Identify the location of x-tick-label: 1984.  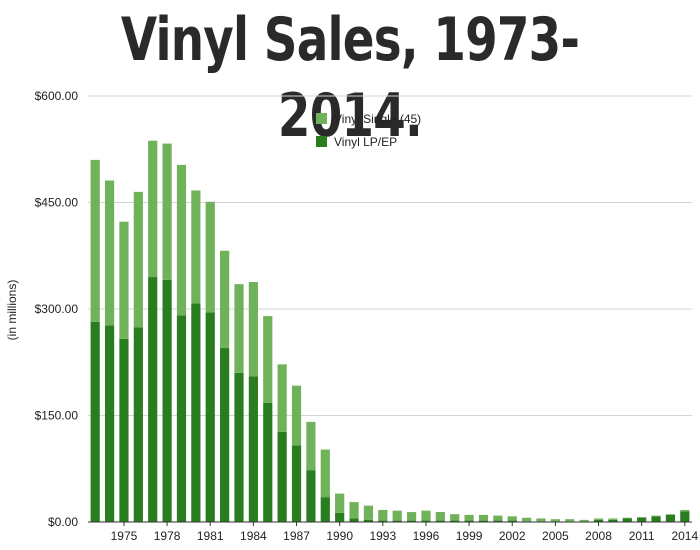
(253, 536).